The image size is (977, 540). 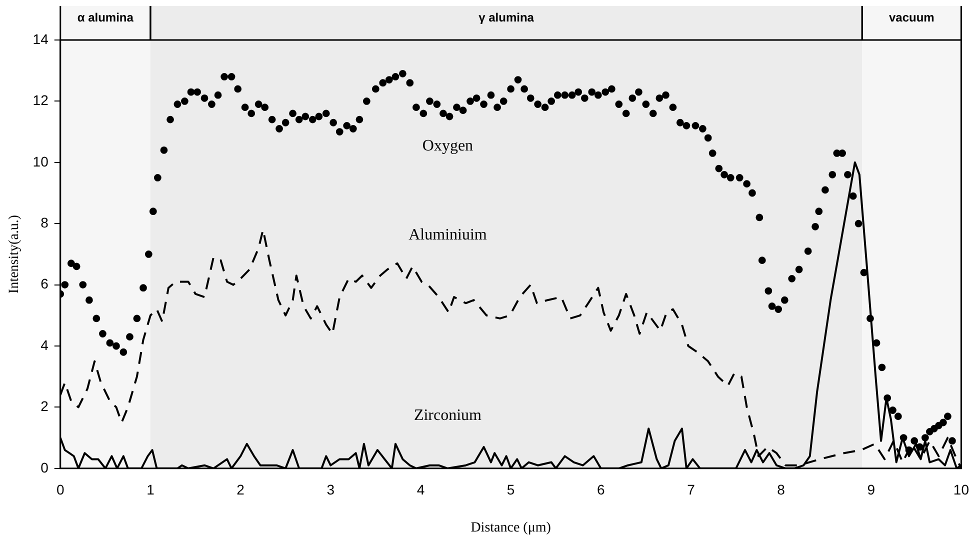 What do you see at coordinates (44, 284) in the screenshot?
I see `y-tick-label: 6` at bounding box center [44, 284].